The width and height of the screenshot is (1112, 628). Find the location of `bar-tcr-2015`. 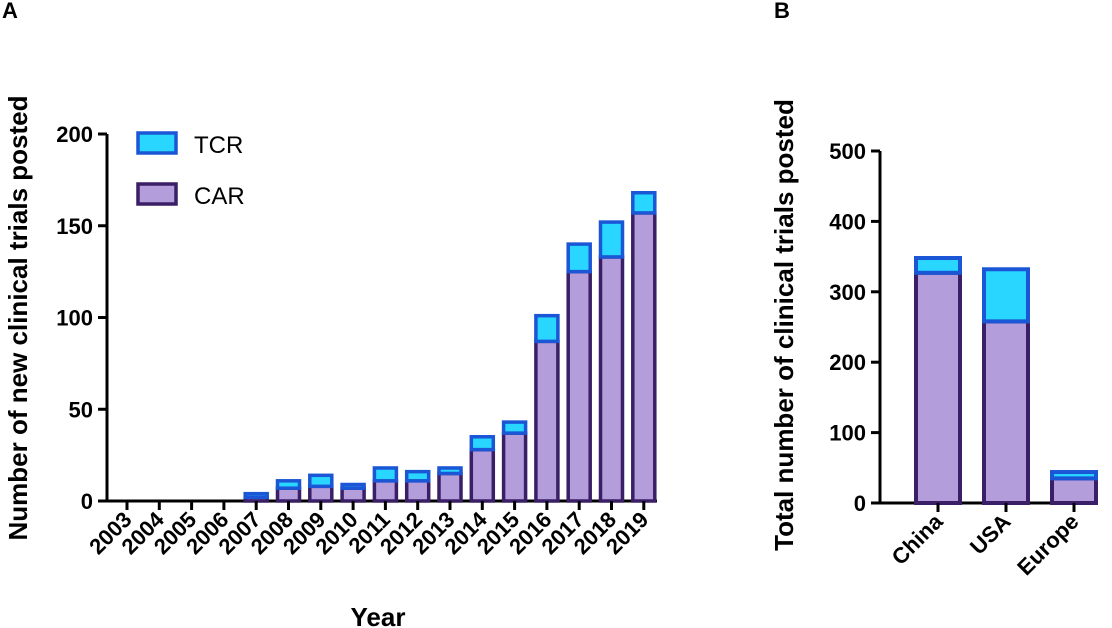

bar-tcr-2015 is located at coordinates (514, 427).